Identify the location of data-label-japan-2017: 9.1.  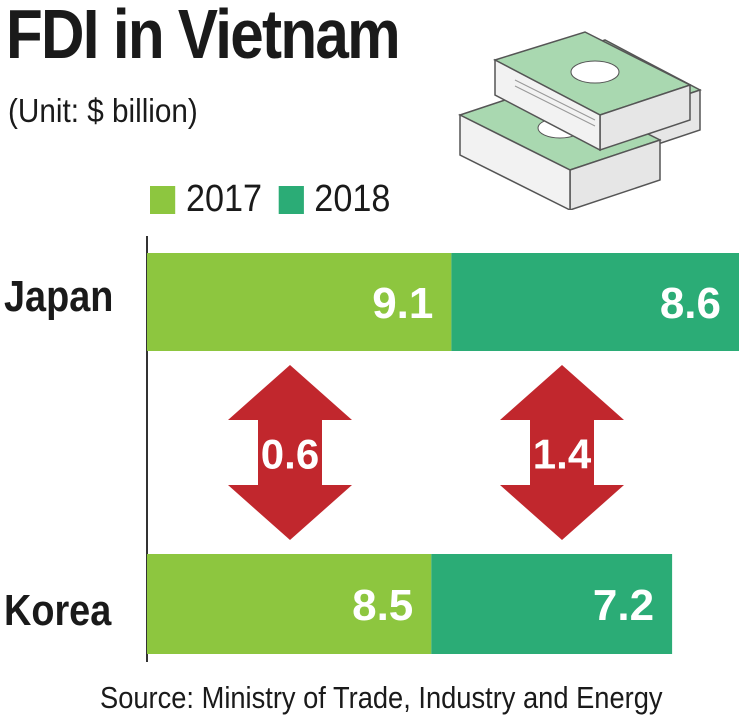
(402, 303).